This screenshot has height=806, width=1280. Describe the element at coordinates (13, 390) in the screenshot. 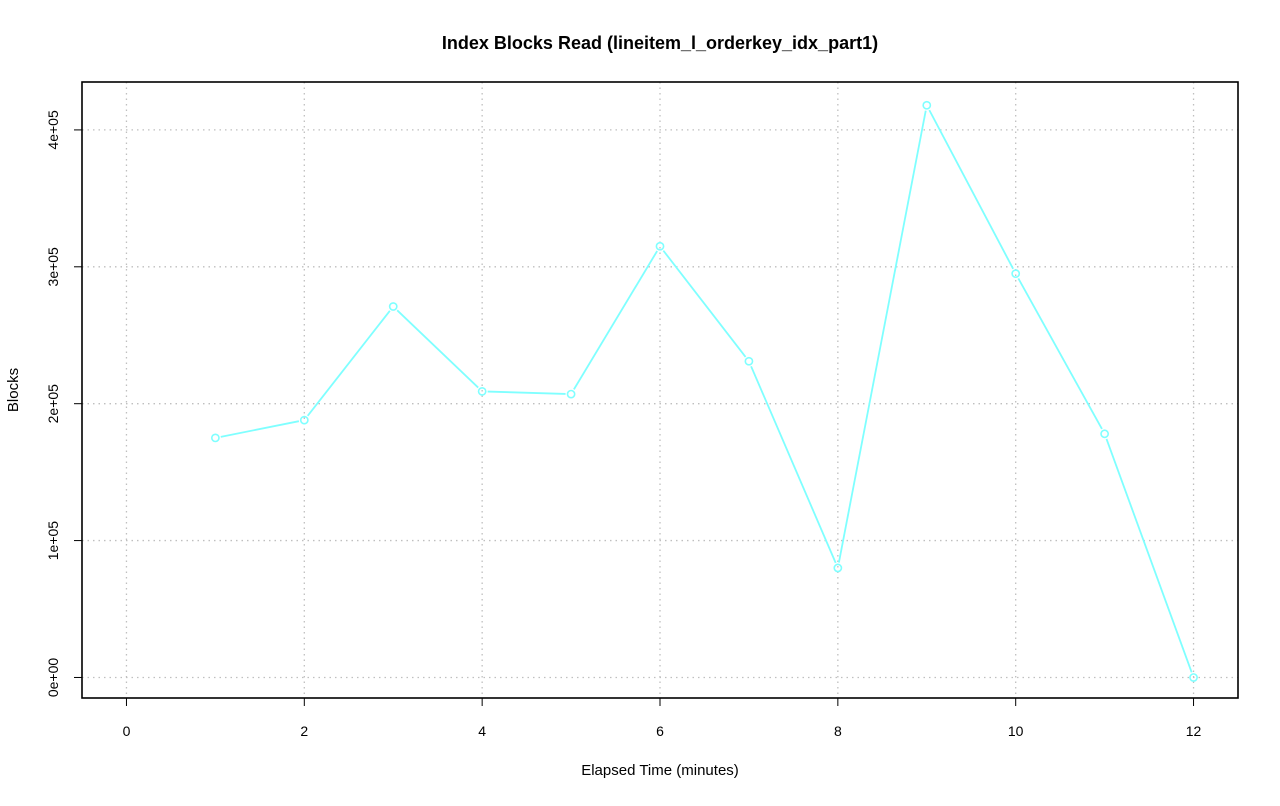

I see `y-axis-label: Blocks` at that location.